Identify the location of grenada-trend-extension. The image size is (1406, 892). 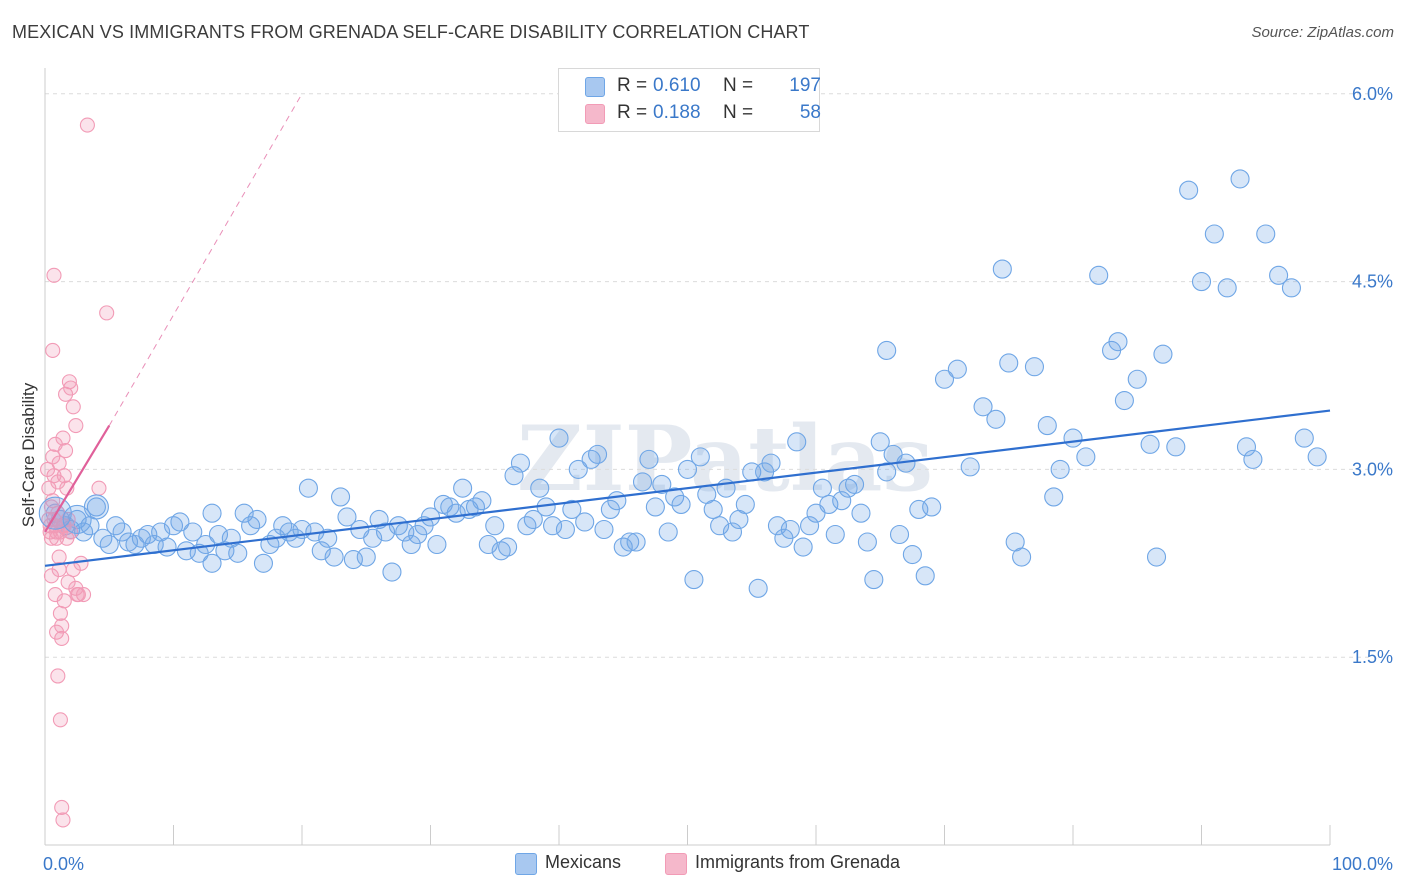
(205, 259).